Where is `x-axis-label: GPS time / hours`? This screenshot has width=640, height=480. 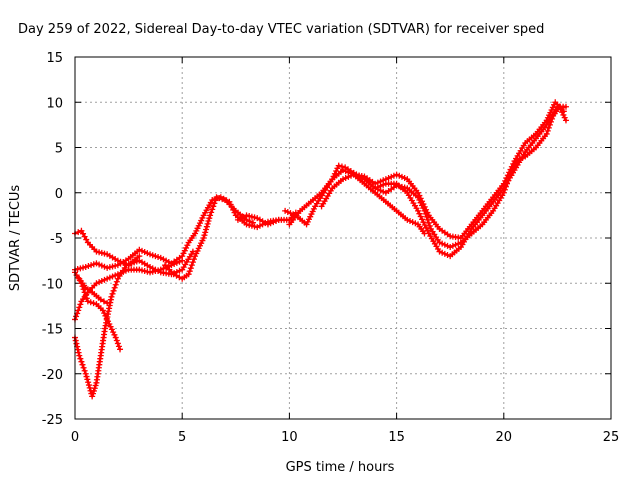 x-axis-label: GPS time / hours is located at coordinates (340, 467).